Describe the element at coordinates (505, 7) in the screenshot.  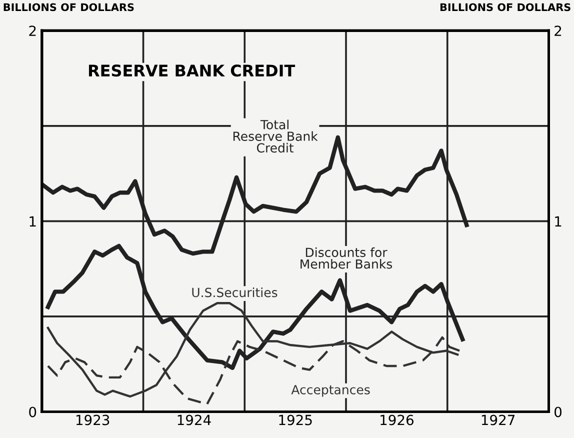
I see `y2-axis-title: BILLIONS OF DOLLARS` at that location.